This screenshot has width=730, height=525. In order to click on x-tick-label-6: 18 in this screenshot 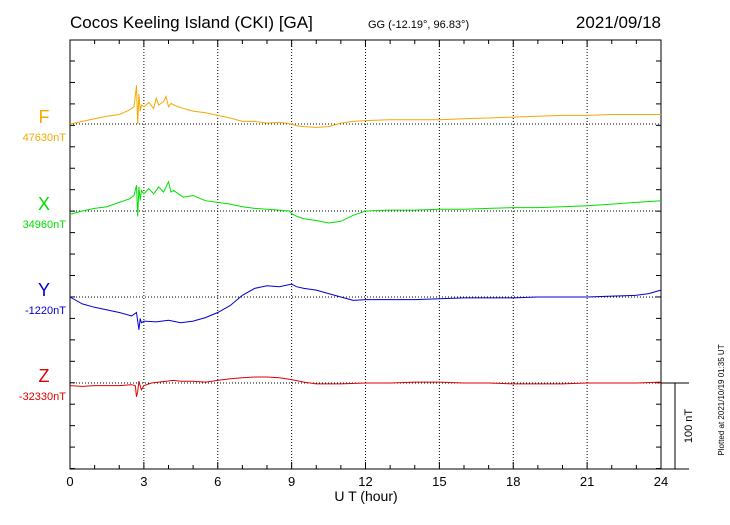, I will do `click(513, 481)`.